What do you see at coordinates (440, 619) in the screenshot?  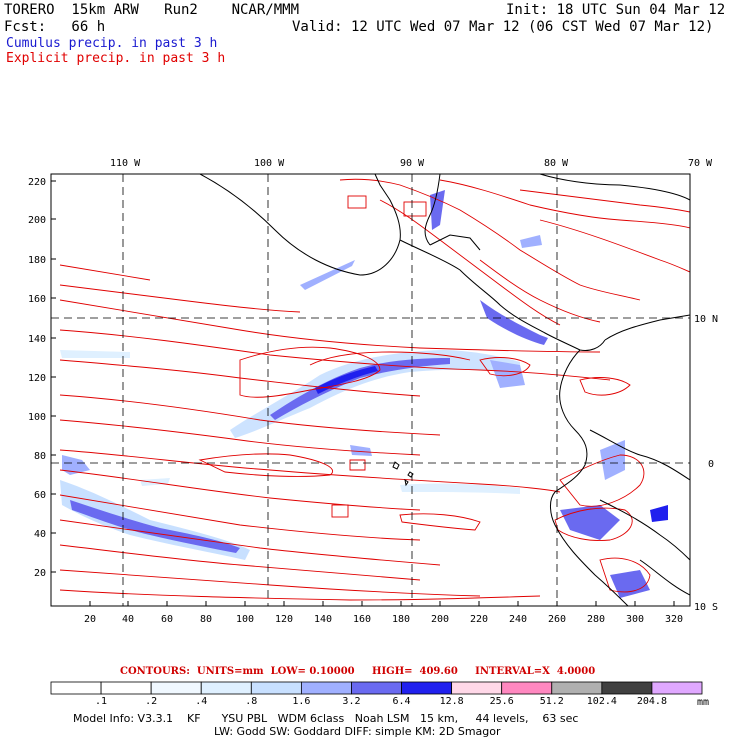 I see `x-tick-200: 200` at bounding box center [440, 619].